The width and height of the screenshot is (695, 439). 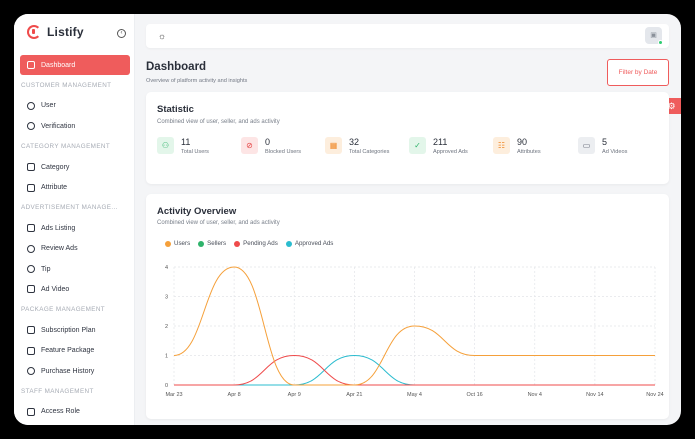 What do you see at coordinates (34, 32) in the screenshot?
I see `listify-logo-icon` at bounding box center [34, 32].